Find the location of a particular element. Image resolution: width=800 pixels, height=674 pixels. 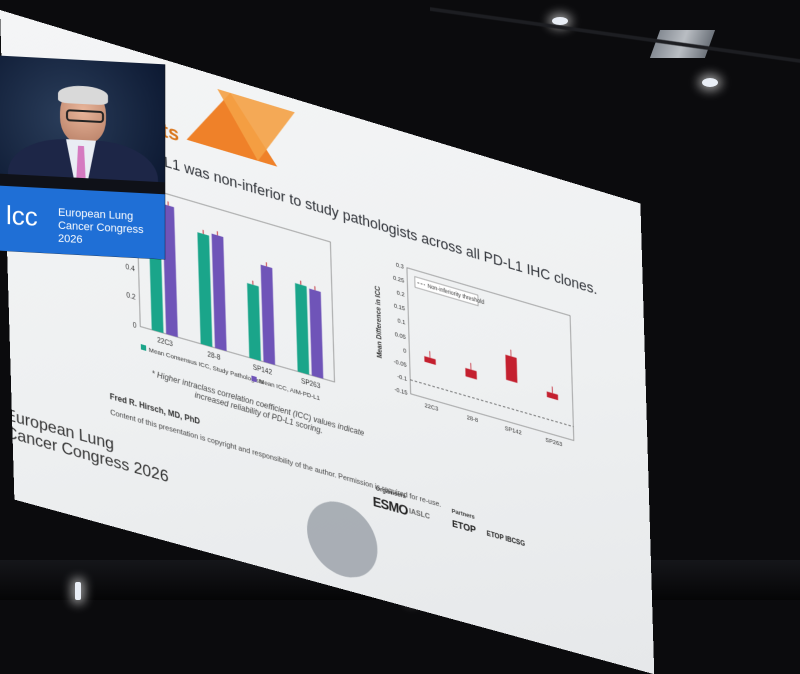

y-tick-label: -0.15 is located at coordinates (401, 391).